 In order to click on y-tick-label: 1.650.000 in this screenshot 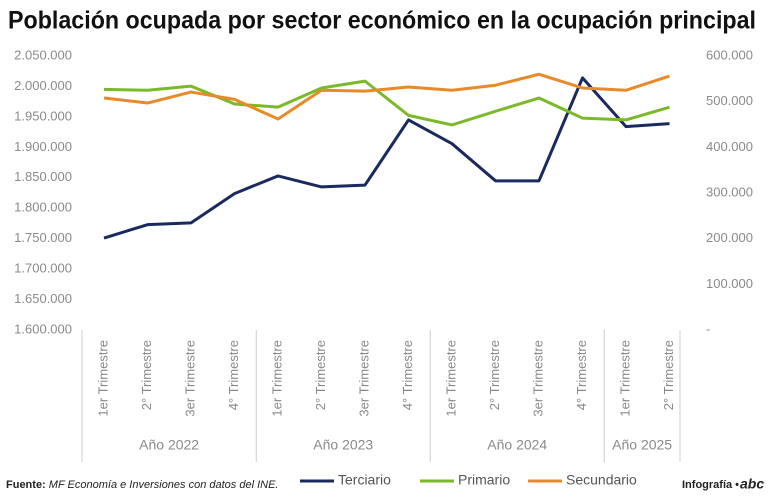, I will do `click(43, 298)`.